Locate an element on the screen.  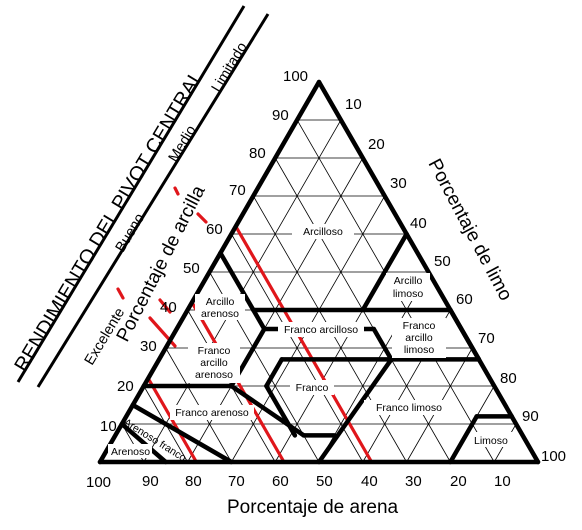
svg-text: Limoso is located at coordinates (491, 441).